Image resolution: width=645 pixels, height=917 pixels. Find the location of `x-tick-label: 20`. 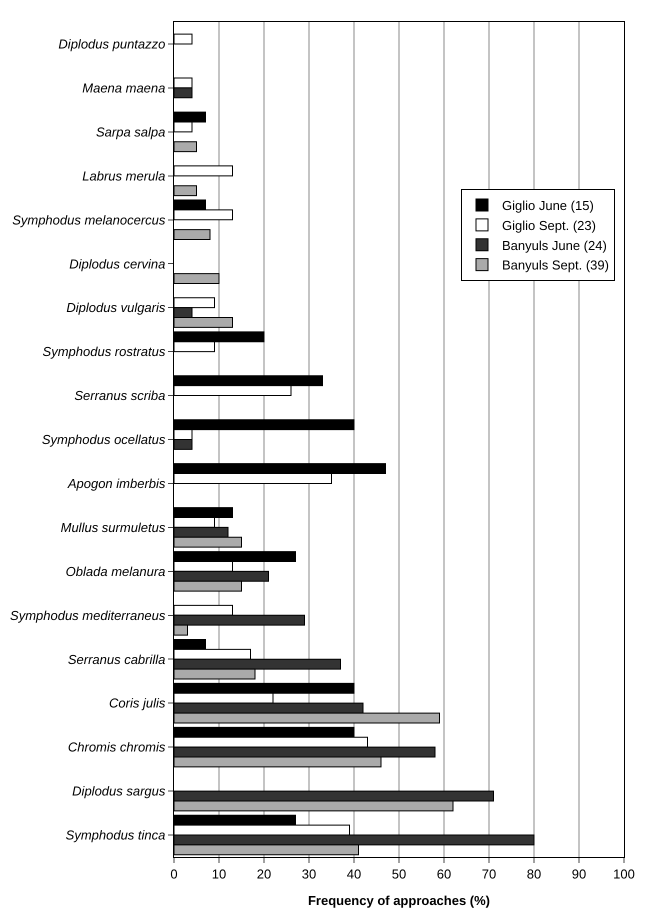

x-tick-label: 20 is located at coordinates (264, 874).